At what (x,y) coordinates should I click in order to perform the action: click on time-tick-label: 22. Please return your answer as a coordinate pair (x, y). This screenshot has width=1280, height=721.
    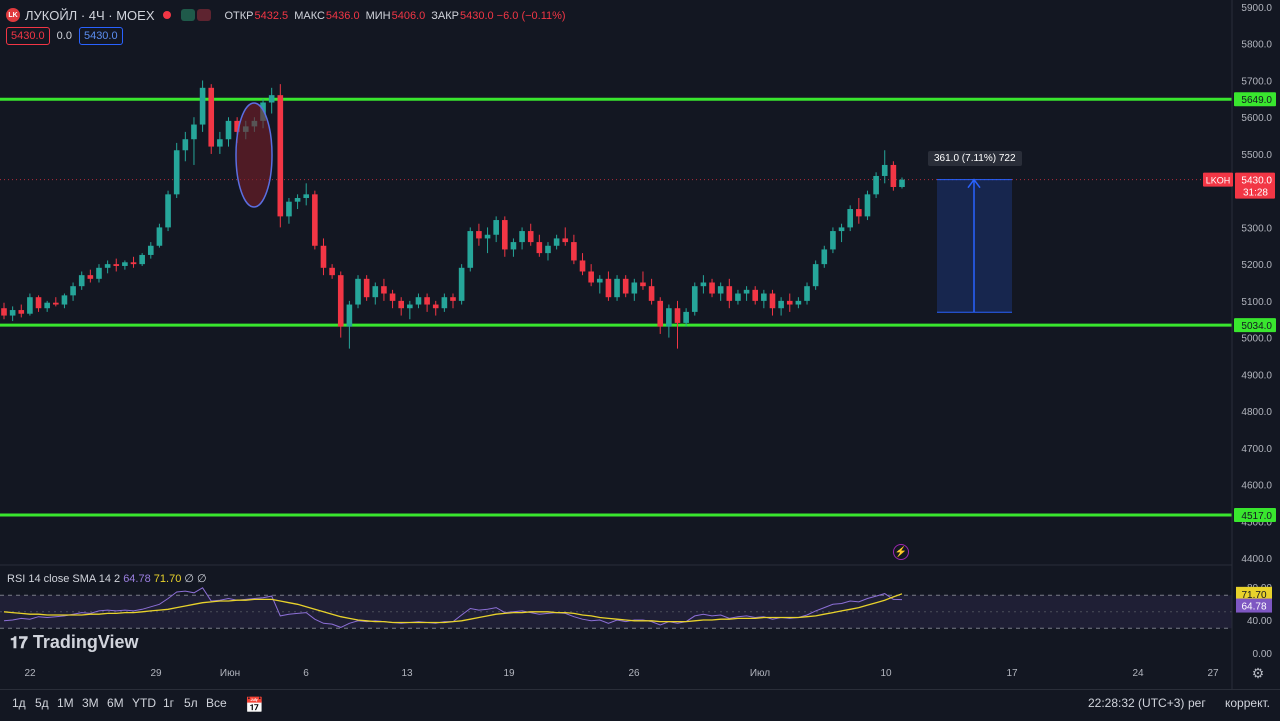
    Looking at the image, I should click on (30, 673).